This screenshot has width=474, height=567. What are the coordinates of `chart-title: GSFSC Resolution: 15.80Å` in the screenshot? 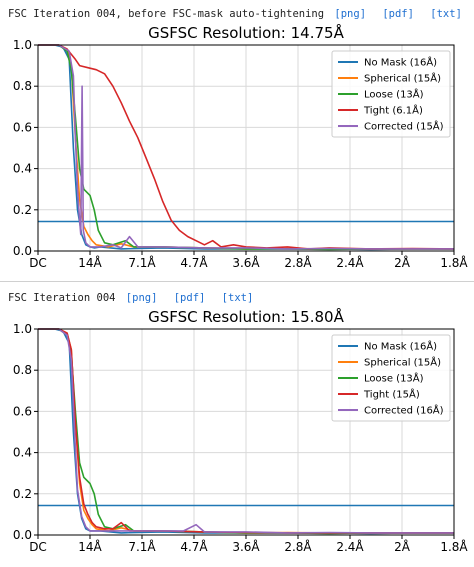 It's located at (246, 316).